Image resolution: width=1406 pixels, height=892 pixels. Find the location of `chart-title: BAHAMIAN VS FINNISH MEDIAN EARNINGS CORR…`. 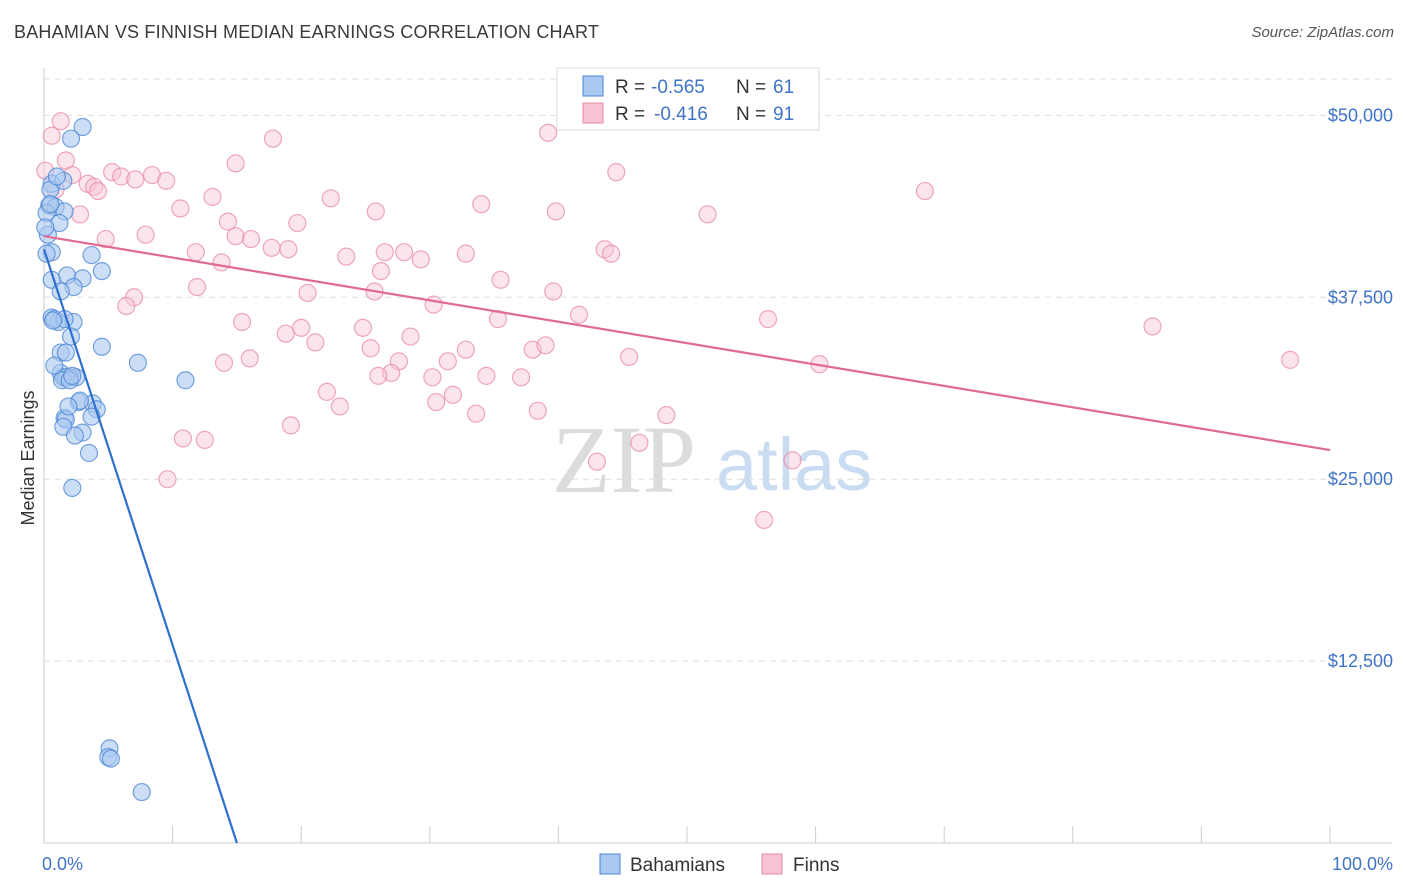

chart-title: BAHAMIAN VS FINNISH MEDIAN EARNINGS CORR… is located at coordinates (307, 32).